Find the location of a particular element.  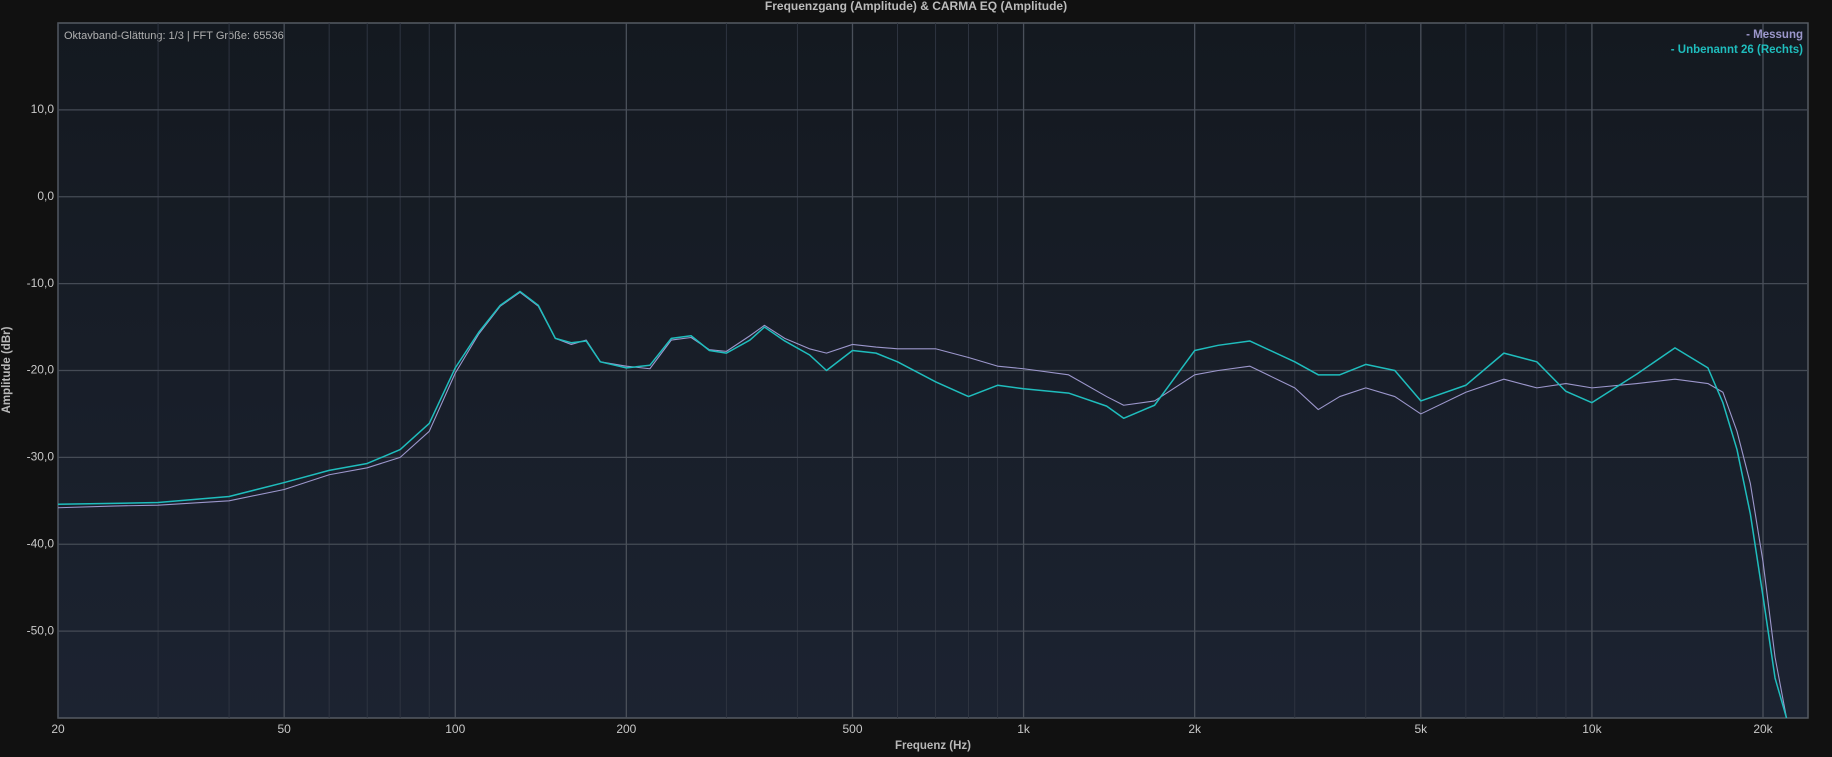

x-tick-label: 2k is located at coordinates (1195, 729).